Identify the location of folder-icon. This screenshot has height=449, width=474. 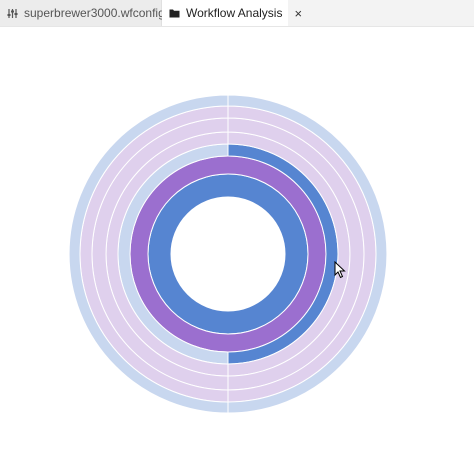
(174, 13).